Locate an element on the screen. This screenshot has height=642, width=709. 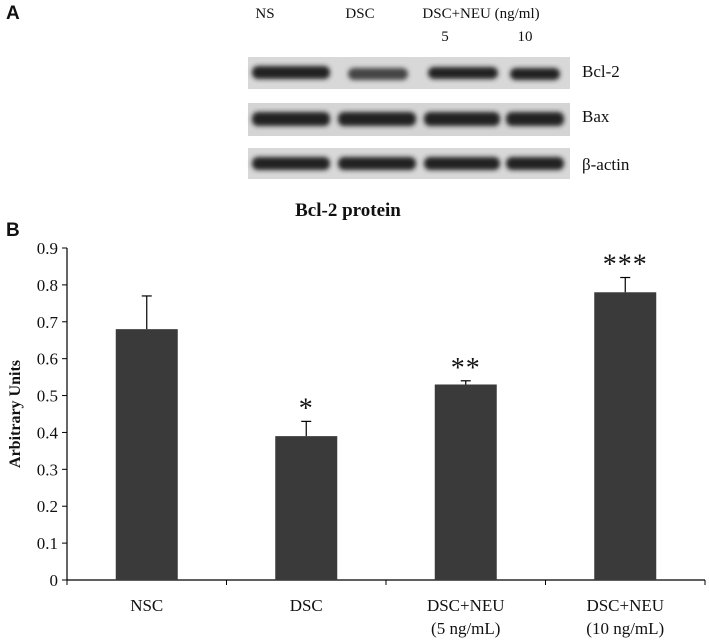
lane-label: NS is located at coordinates (264, 14).